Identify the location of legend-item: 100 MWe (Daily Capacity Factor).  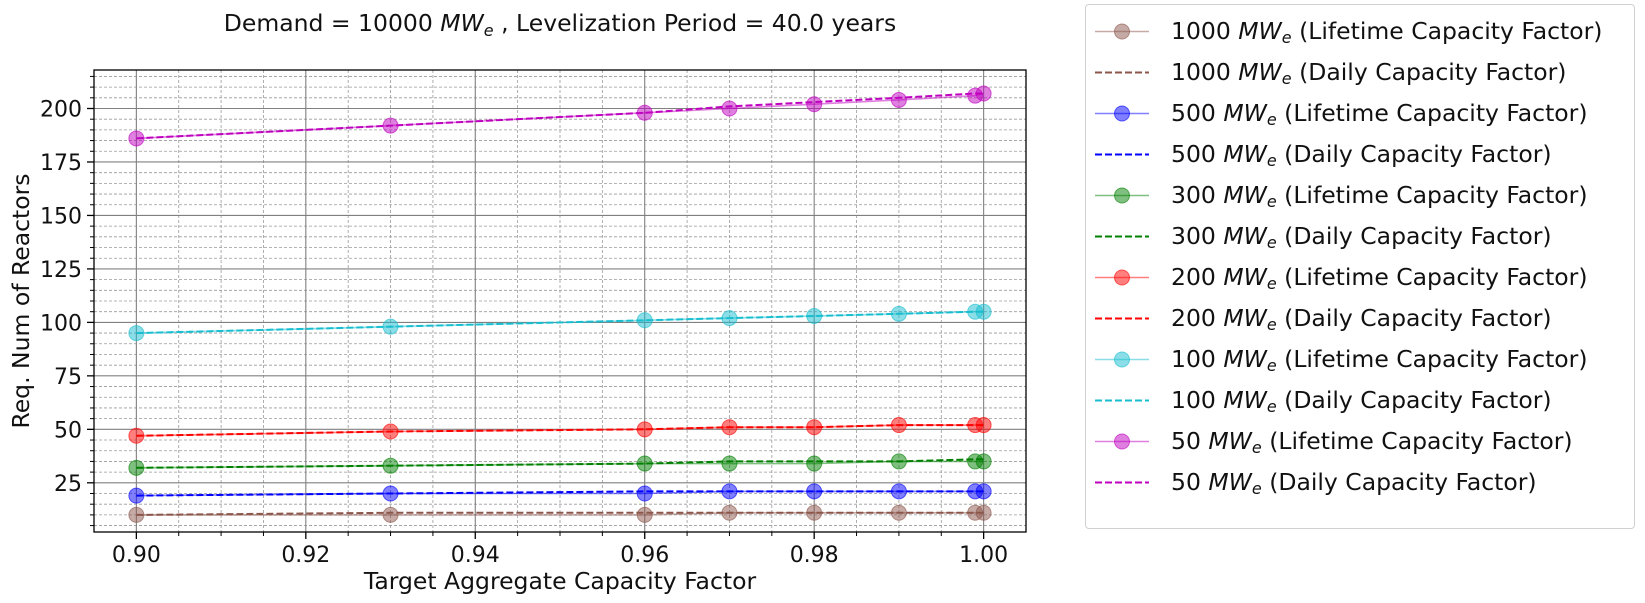
(1360, 400).